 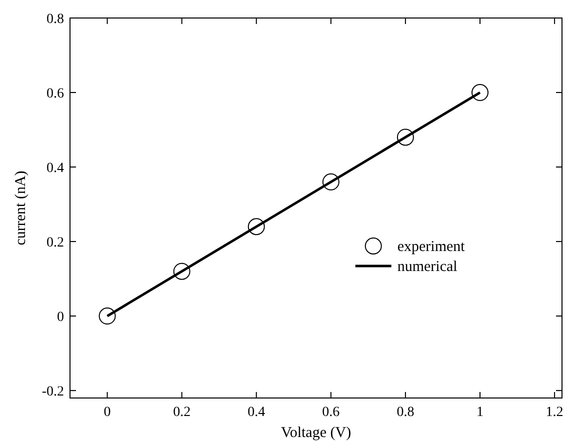 What do you see at coordinates (21, 208) in the screenshot?
I see `y-axis-title: current (nA)` at bounding box center [21, 208].